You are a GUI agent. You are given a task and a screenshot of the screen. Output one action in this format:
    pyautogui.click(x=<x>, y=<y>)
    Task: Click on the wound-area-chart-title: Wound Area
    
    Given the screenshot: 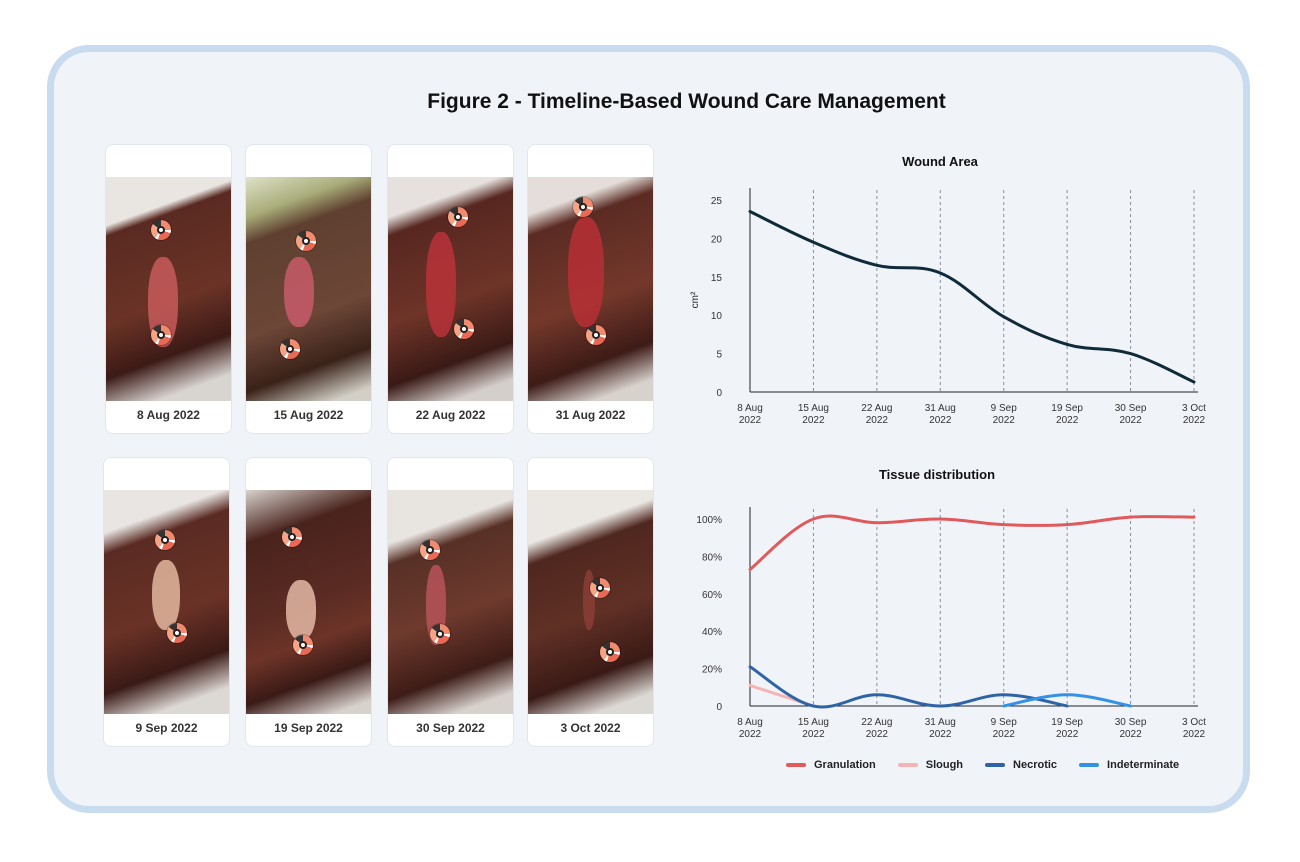 What is the action you would take?
    pyautogui.click(x=940, y=161)
    